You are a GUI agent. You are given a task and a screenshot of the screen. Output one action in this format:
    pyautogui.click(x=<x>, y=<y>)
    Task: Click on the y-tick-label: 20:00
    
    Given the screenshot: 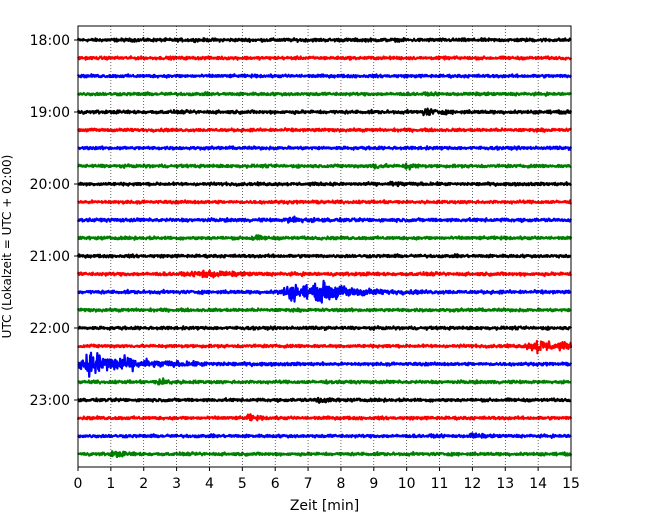 What is the action you would take?
    pyautogui.click(x=50, y=185)
    